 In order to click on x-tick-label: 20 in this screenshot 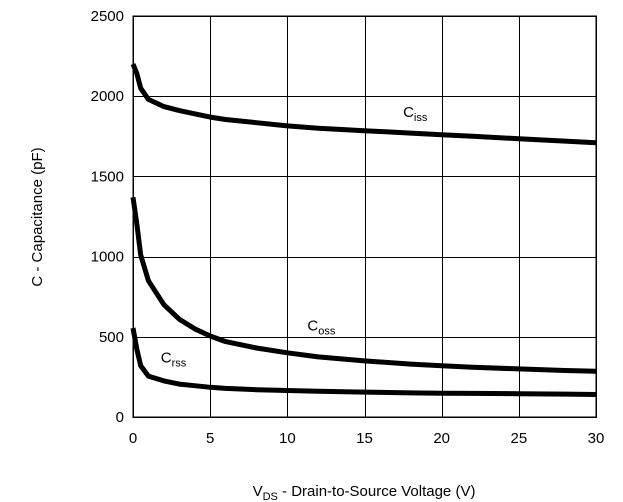, I will do `click(441, 438)`.